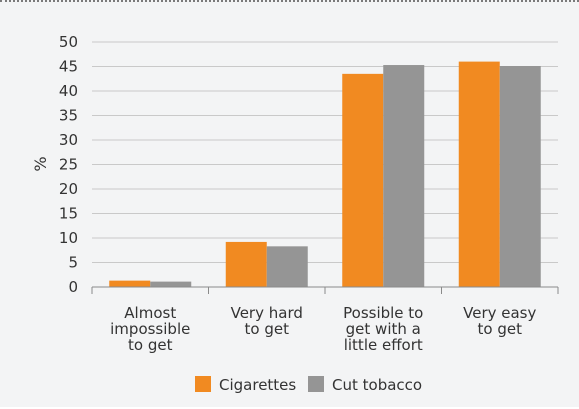 Image resolution: width=579 pixels, height=409 pixels. What do you see at coordinates (68, 67) in the screenshot?
I see `y-tick-label: 45` at bounding box center [68, 67].